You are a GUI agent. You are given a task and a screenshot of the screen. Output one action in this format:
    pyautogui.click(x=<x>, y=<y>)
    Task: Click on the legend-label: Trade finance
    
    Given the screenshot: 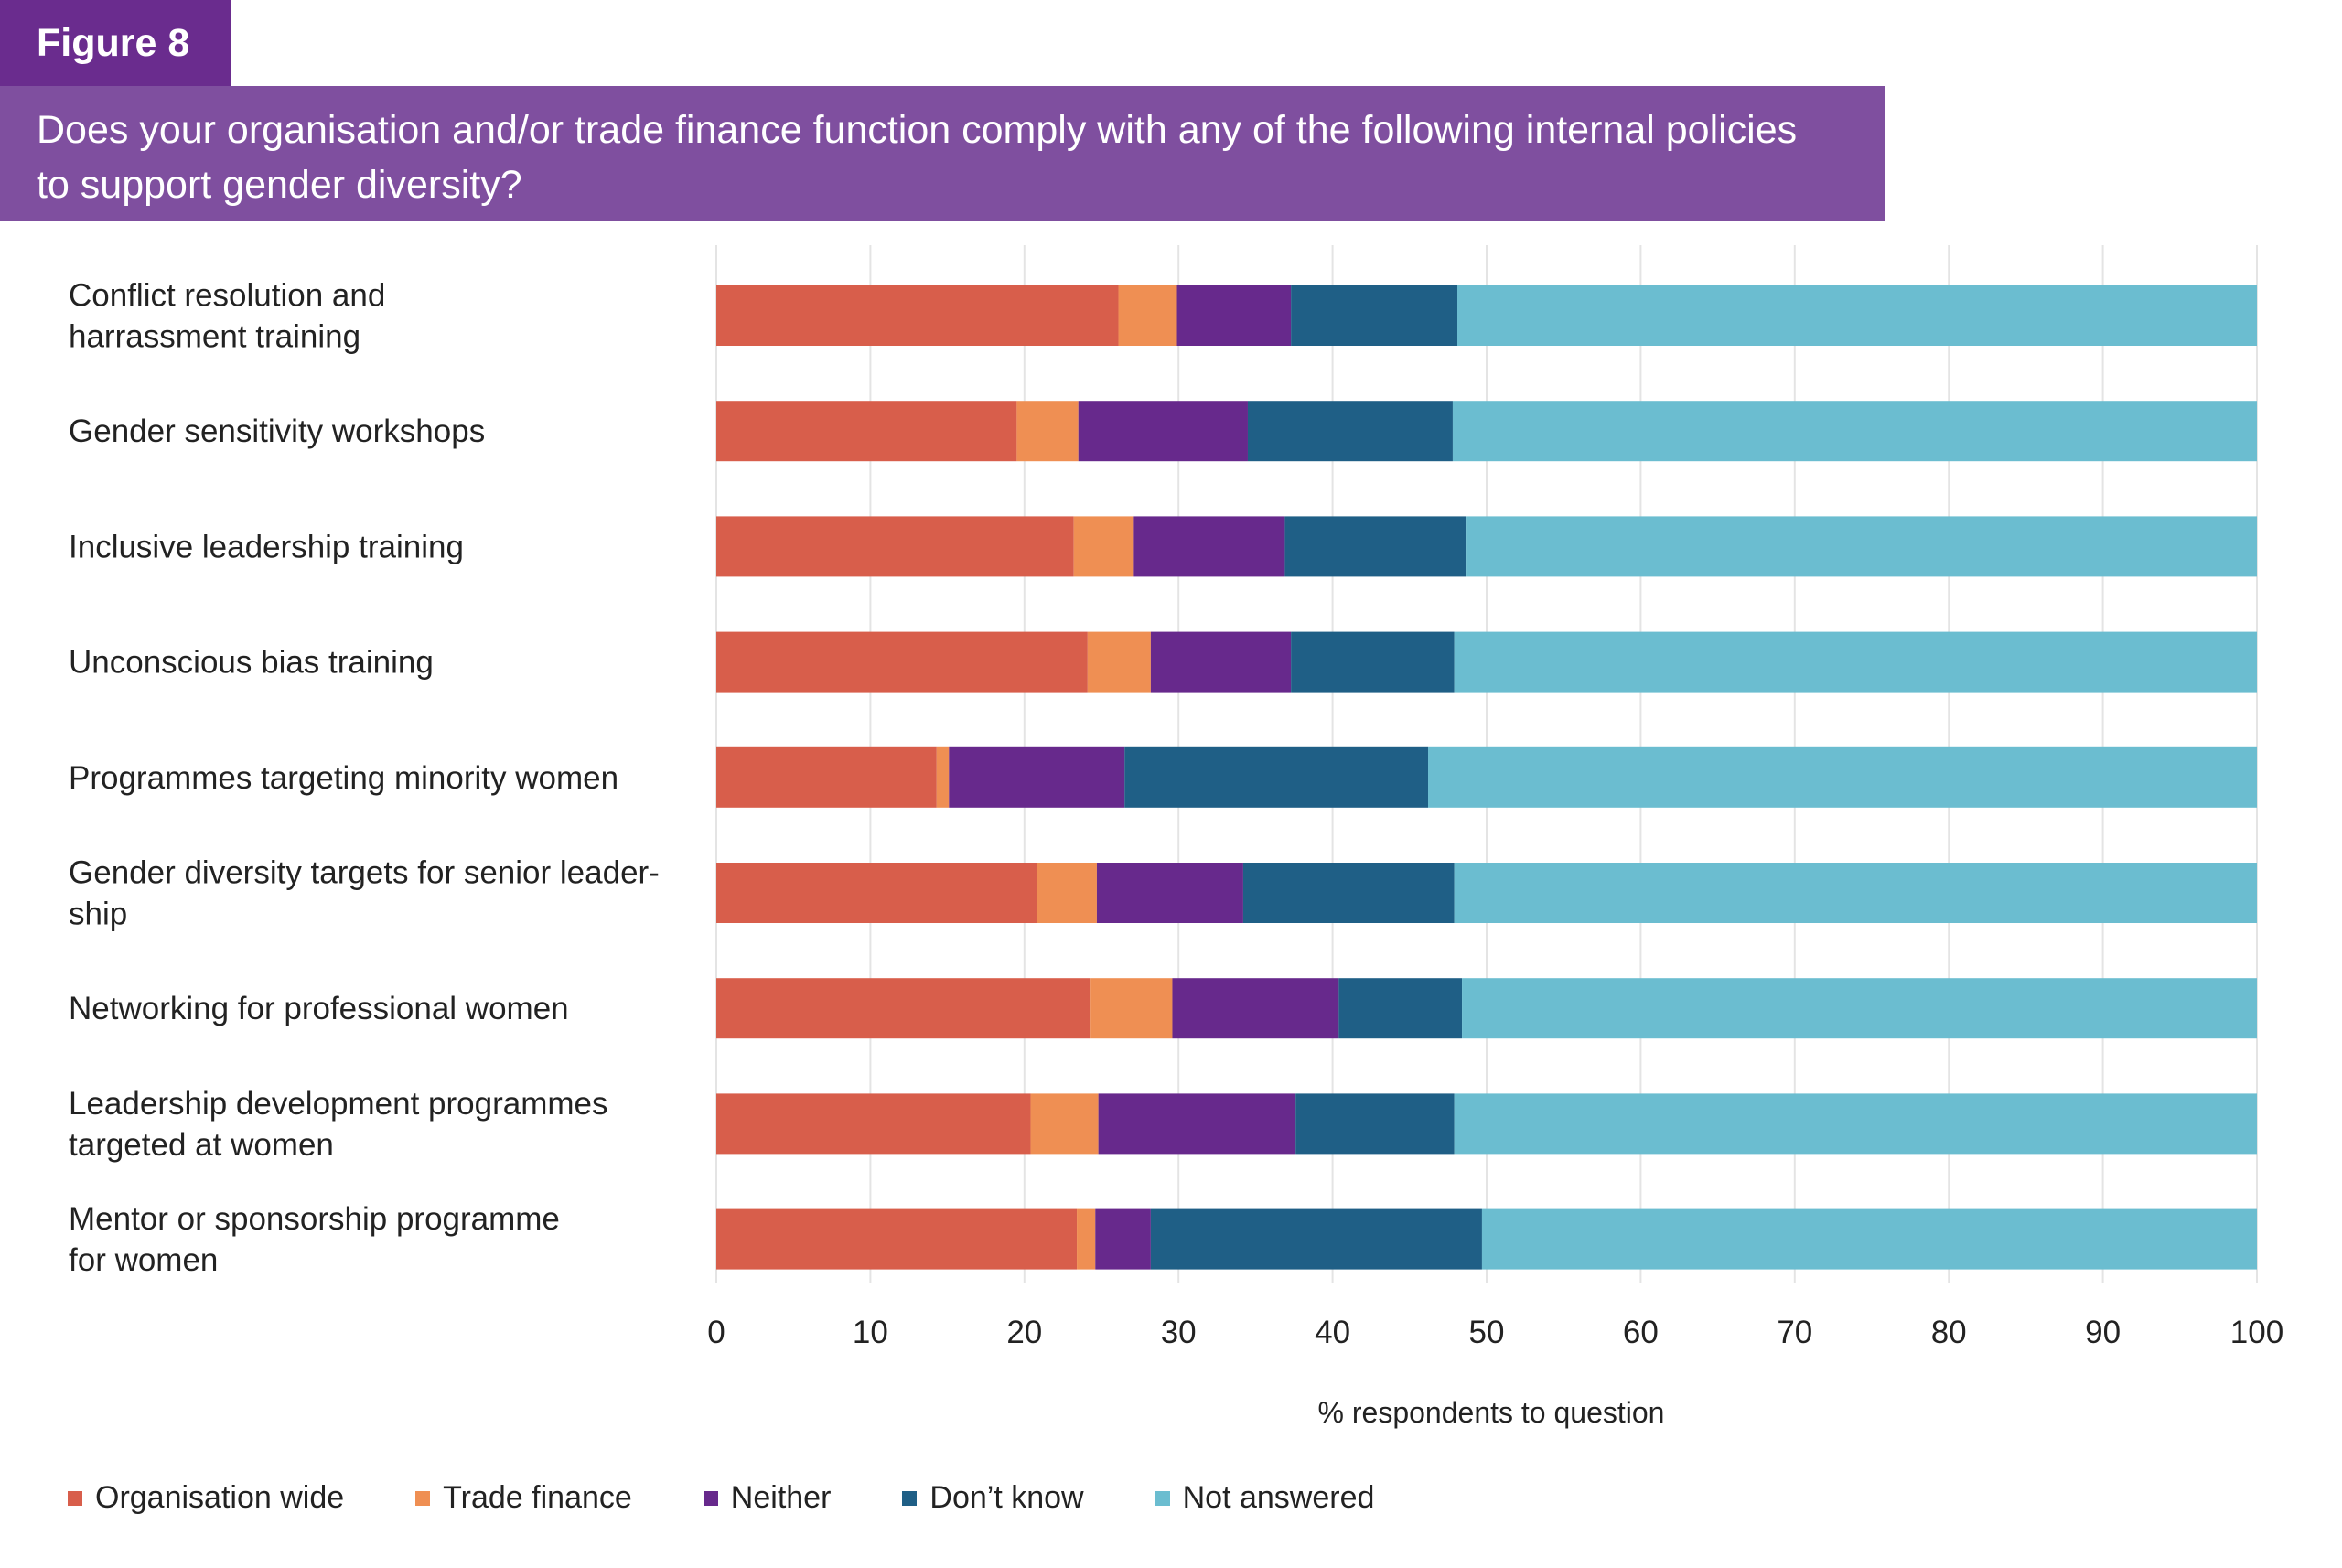 What is the action you would take?
    pyautogui.click(x=537, y=1497)
    